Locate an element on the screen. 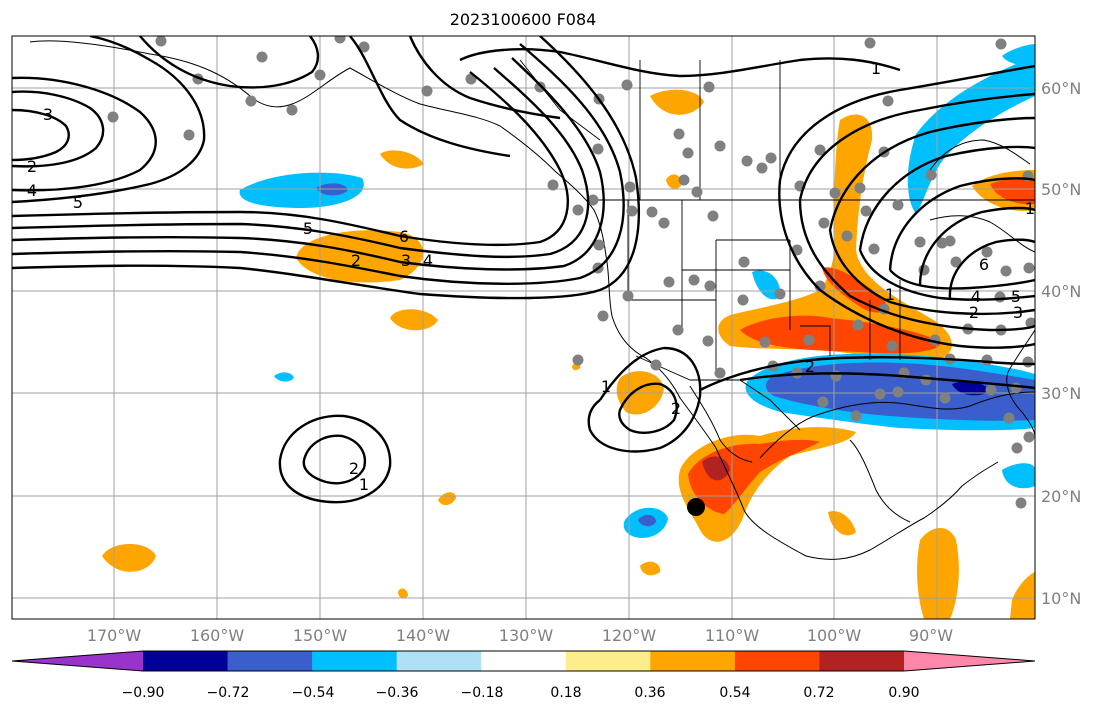  lon-label: 110°W is located at coordinates (732, 635).